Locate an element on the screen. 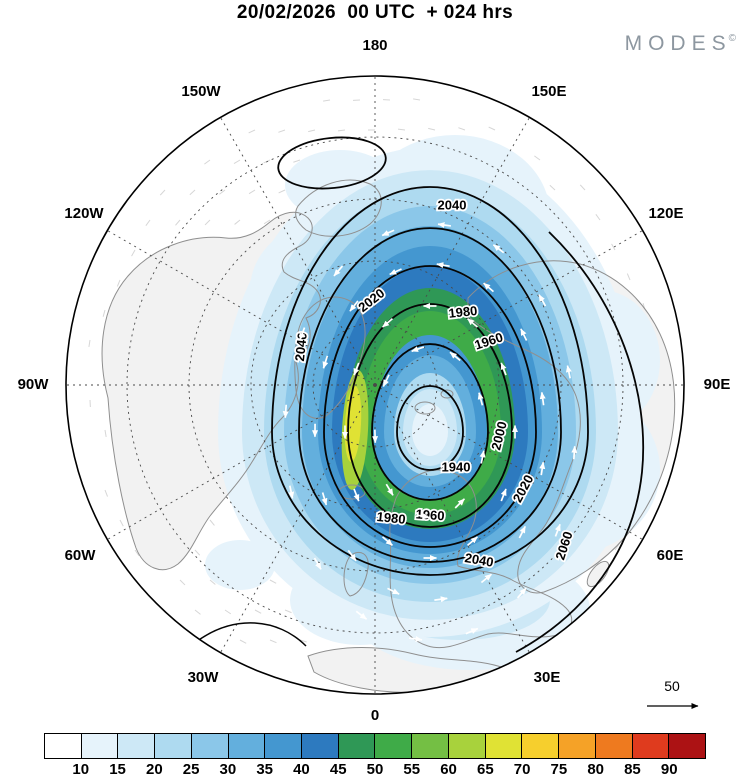  contour-closed-top is located at coordinates (332, 163).